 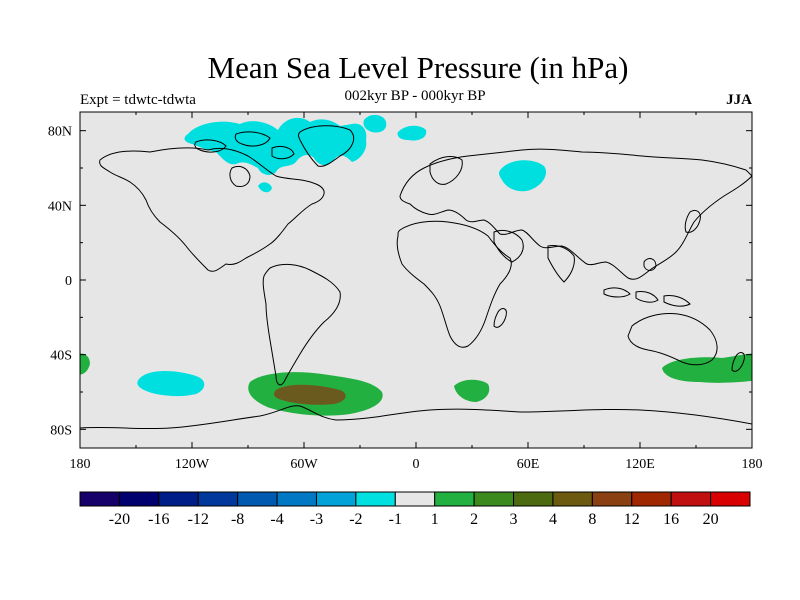 What do you see at coordinates (508, 246) in the screenshot?
I see `coastline-arabia` at bounding box center [508, 246].